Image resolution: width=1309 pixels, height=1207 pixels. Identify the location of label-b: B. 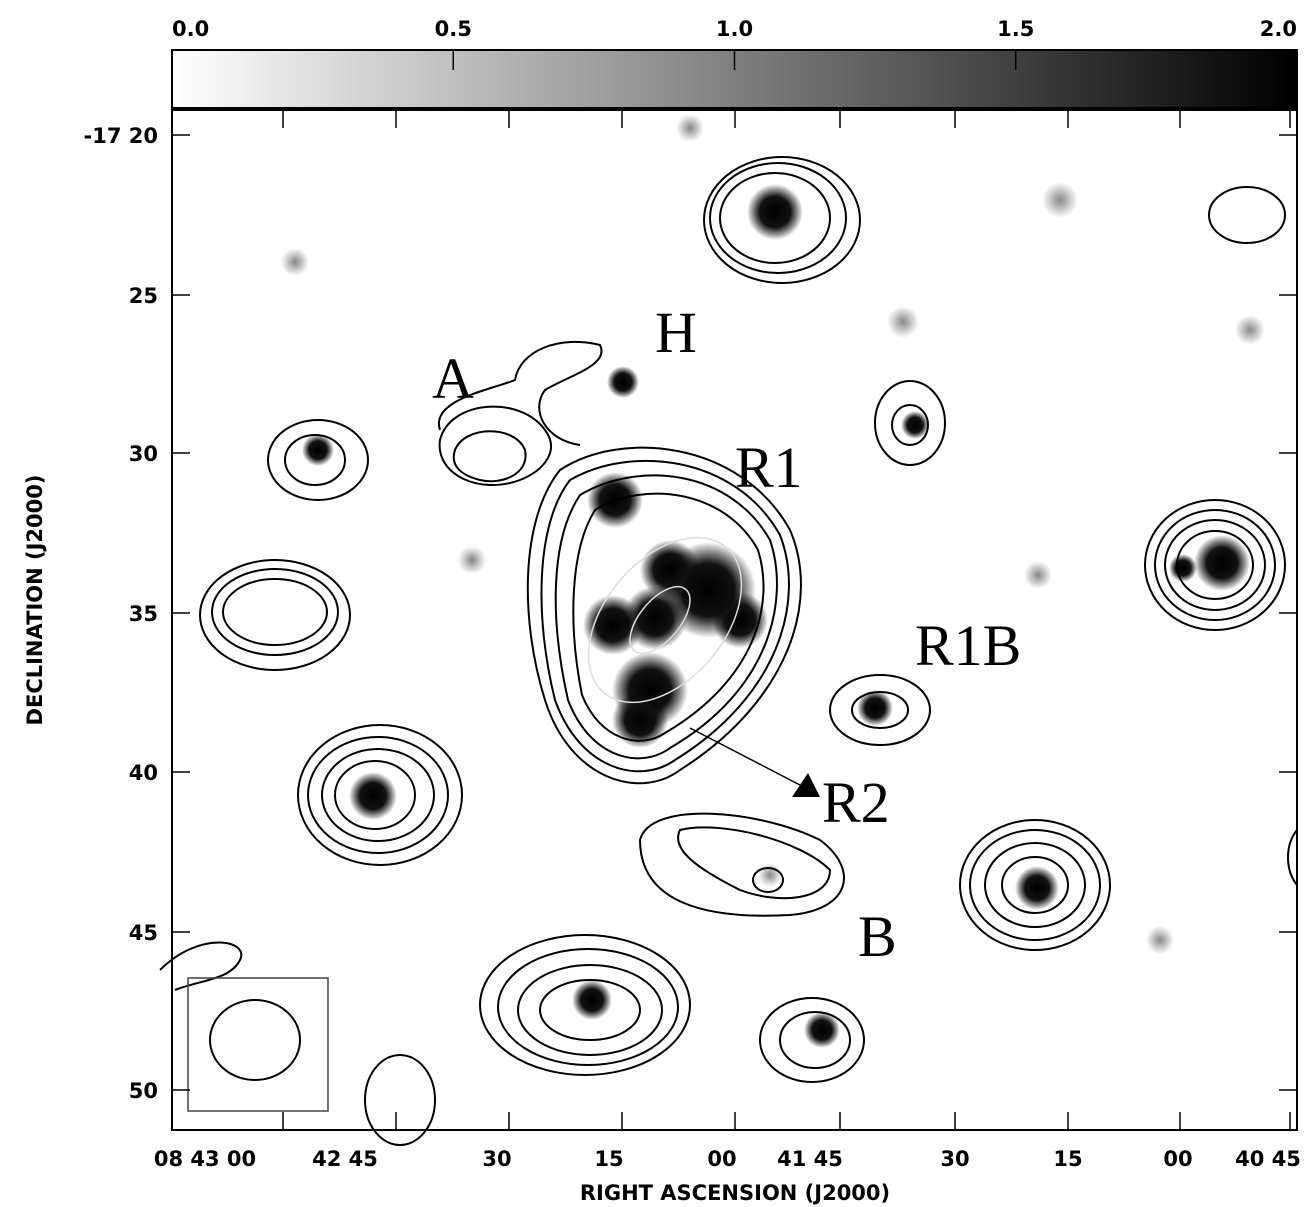
(877, 936).